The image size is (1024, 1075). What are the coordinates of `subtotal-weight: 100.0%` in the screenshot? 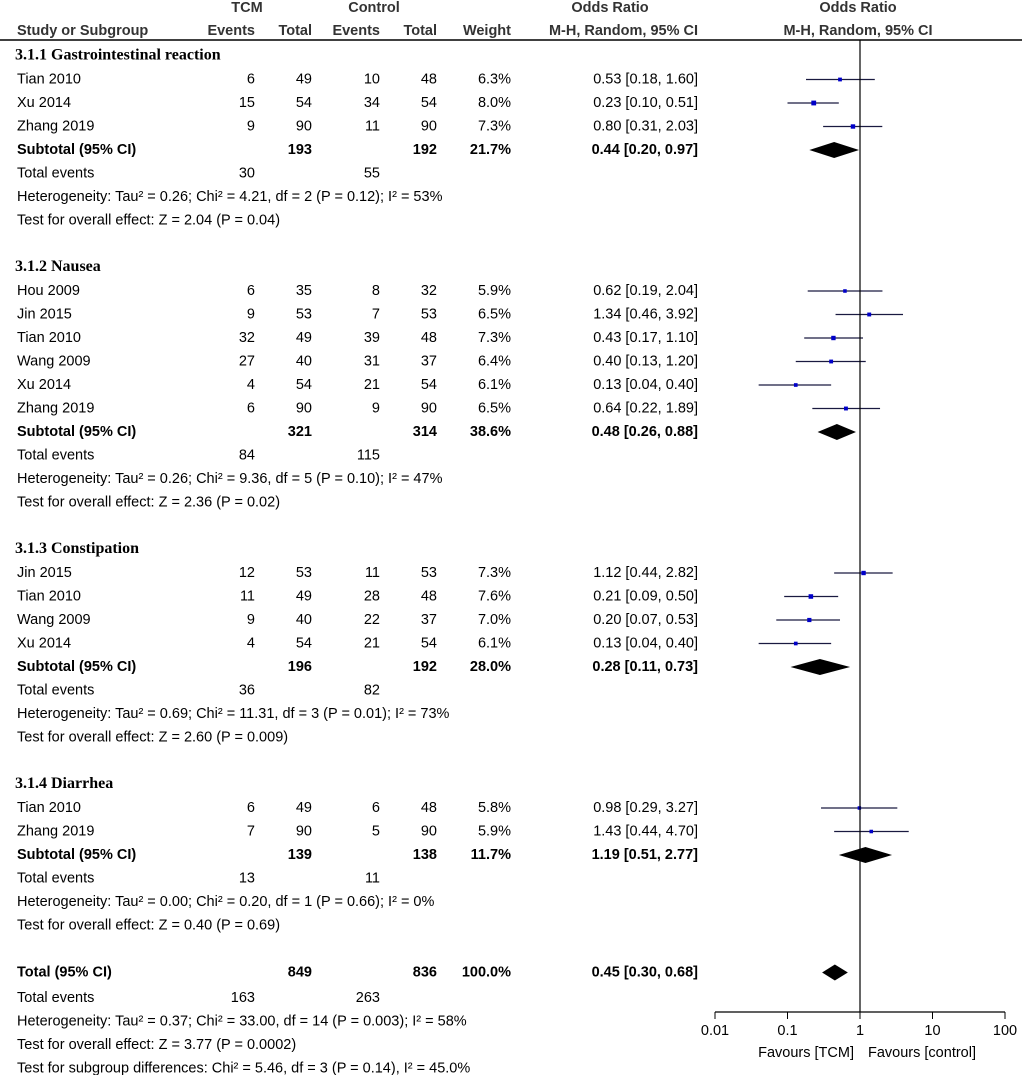 It's located at (486, 972).